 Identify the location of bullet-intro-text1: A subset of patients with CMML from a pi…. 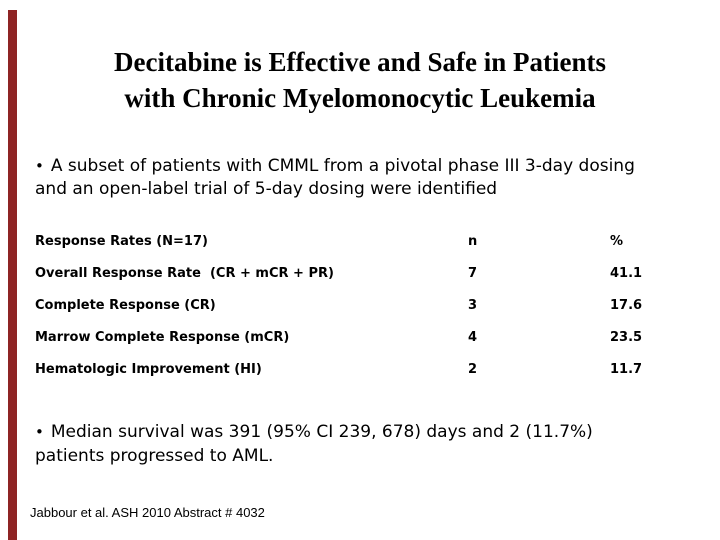
(342, 166).